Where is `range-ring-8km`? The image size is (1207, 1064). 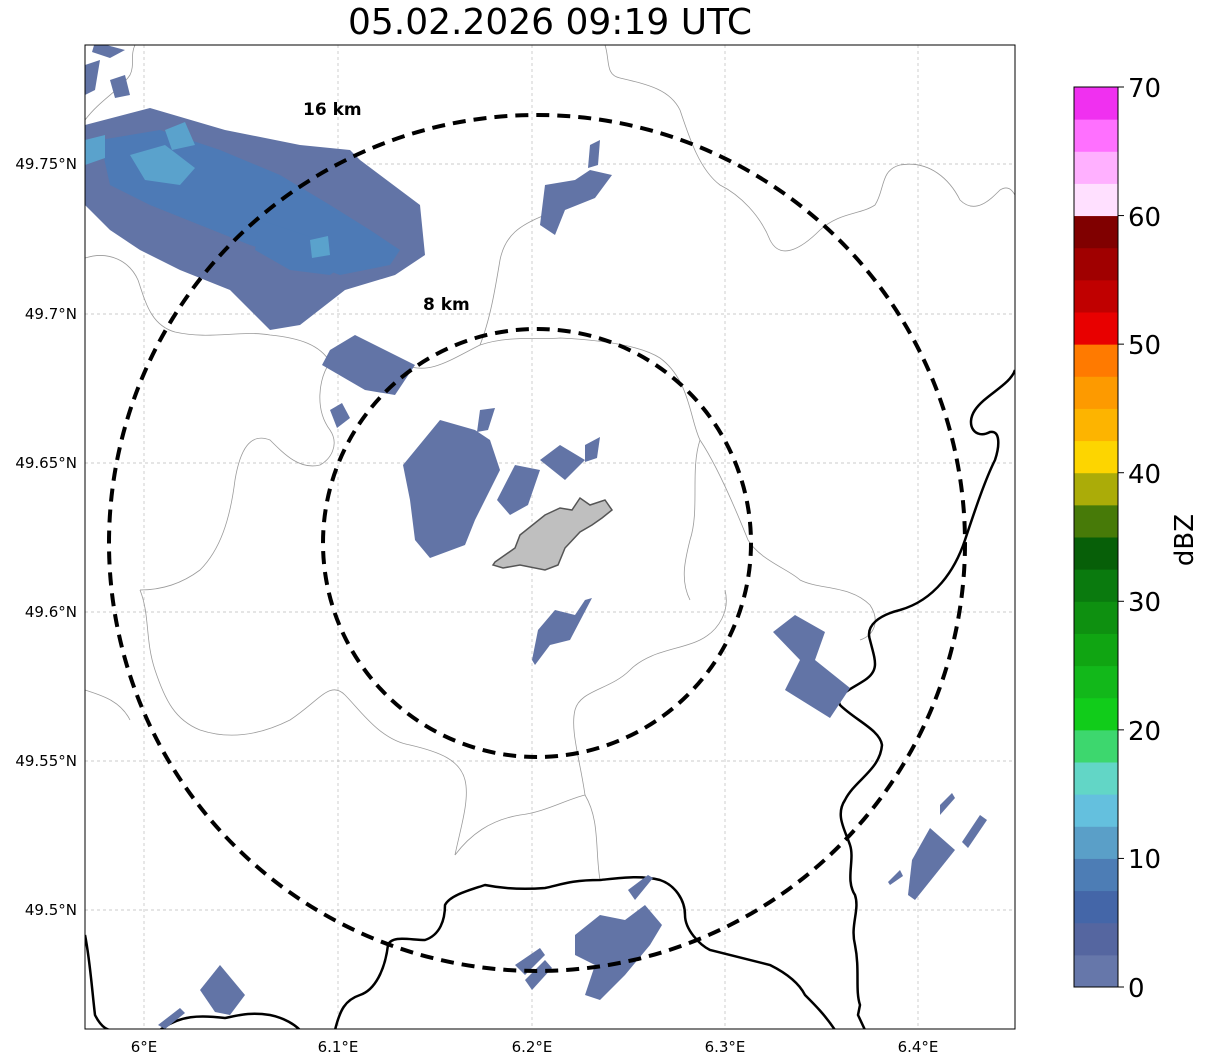 range-ring-8km is located at coordinates (537, 543).